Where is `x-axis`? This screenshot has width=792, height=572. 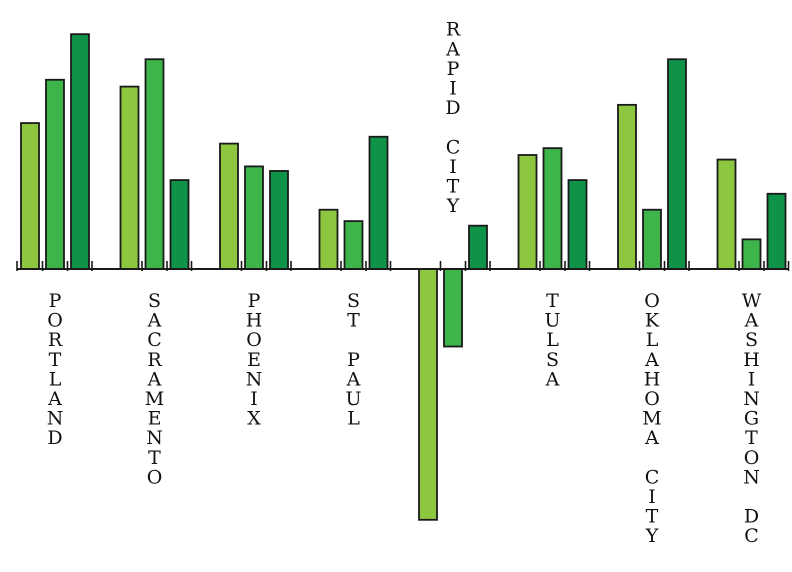
x-axis is located at coordinates (403, 266).